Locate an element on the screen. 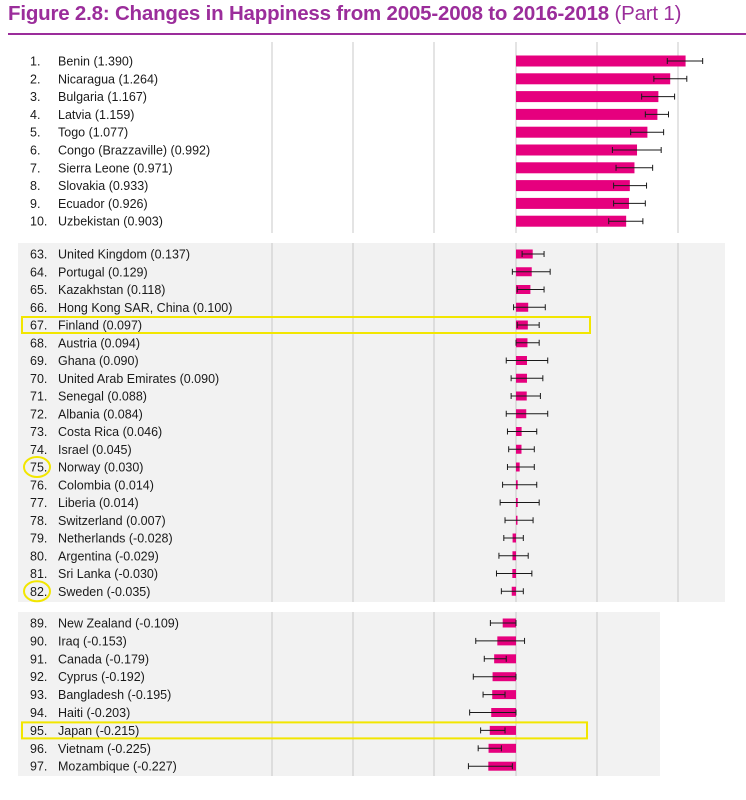 This screenshot has height=800, width=746. country-label: Japan (-0.215) is located at coordinates (98, 731).